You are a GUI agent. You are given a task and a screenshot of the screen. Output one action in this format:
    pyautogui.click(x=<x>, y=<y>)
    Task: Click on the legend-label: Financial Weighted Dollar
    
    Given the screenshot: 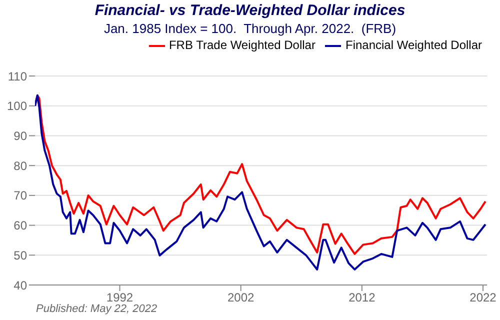 What is the action you would take?
    pyautogui.click(x=413, y=45)
    